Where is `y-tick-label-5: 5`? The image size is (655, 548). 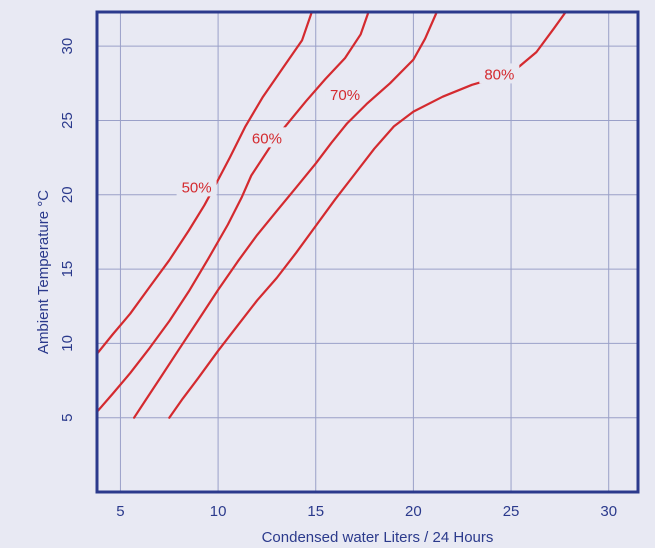
y-tick-label-5: 5 is located at coordinates (67, 418).